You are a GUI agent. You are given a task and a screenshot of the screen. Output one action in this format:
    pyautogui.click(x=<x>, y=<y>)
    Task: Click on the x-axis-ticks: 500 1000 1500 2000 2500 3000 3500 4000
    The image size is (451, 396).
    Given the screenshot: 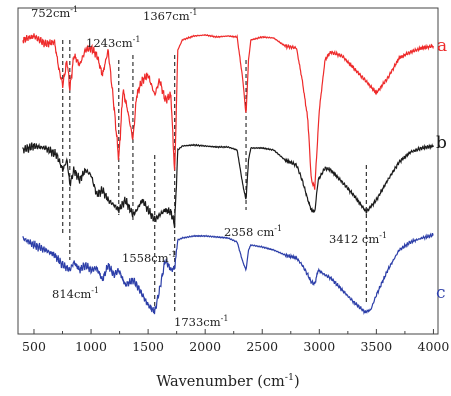 What is the action you would take?
    pyautogui.click(x=235, y=341)
    